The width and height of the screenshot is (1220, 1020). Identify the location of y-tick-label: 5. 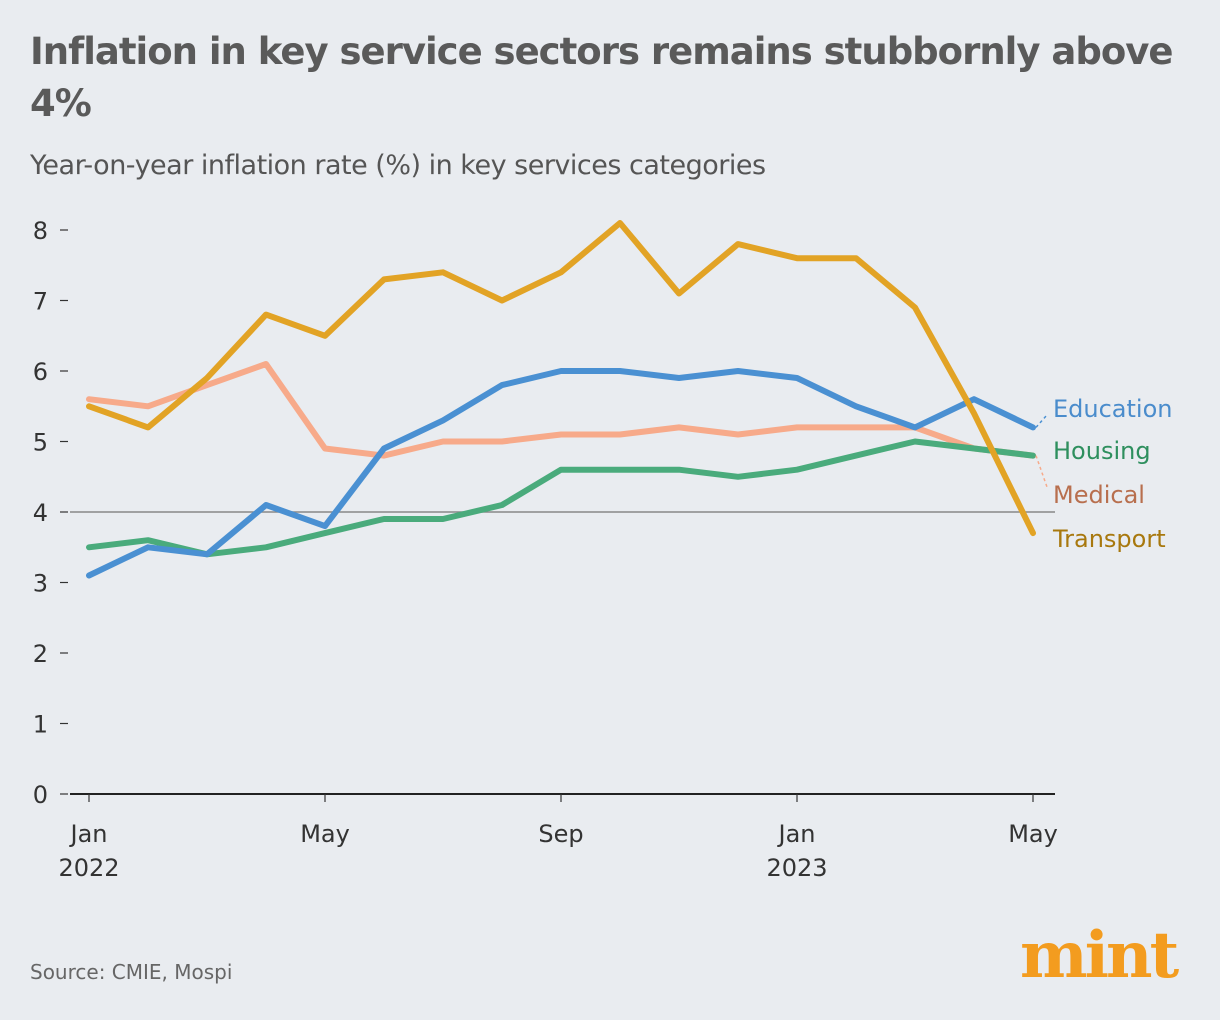
(40, 443).